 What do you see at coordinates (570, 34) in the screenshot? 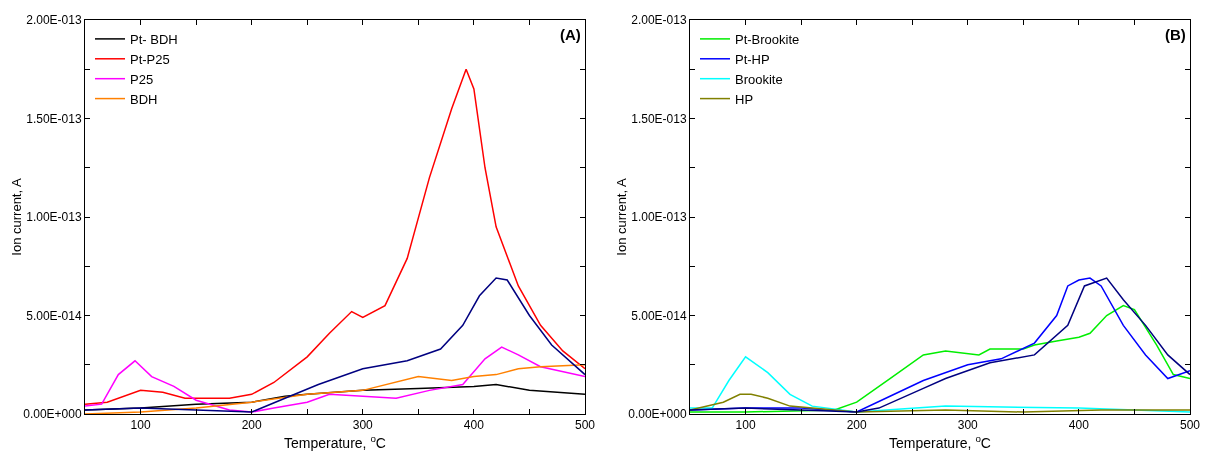
I see `annotation: (A)` at bounding box center [570, 34].